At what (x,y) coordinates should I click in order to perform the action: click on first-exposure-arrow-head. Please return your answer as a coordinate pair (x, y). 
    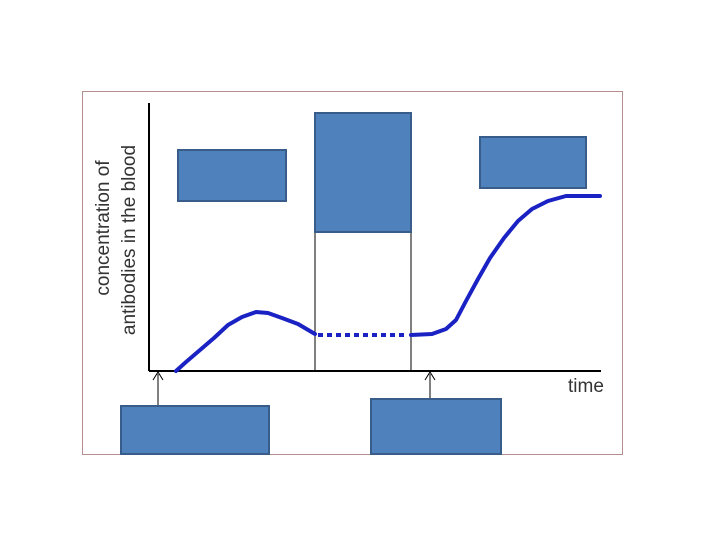
    Looking at the image, I should click on (158, 376).